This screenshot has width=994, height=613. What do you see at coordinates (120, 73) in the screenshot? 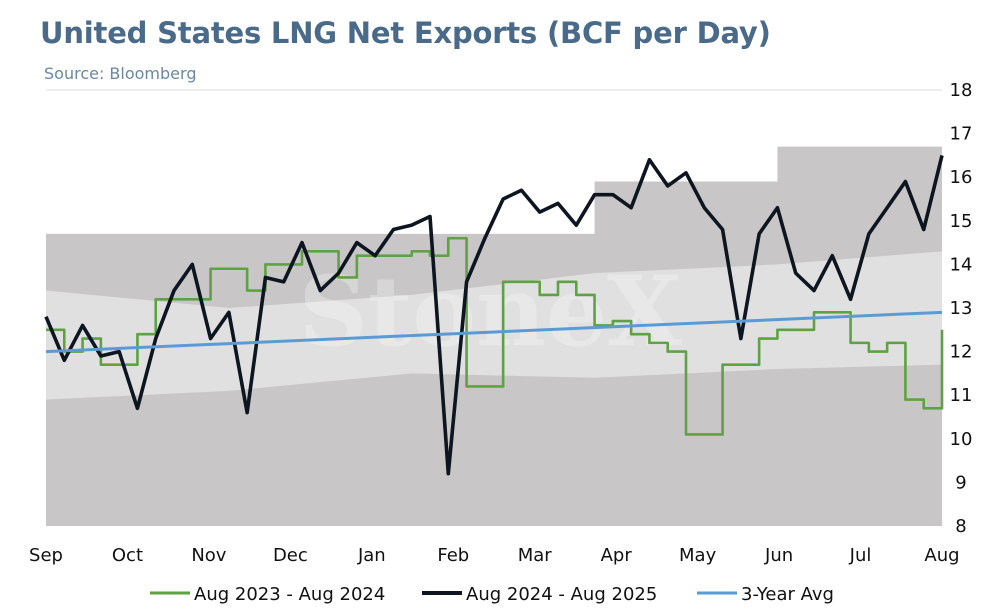
I see `chart-source: Source: Bloomberg` at bounding box center [120, 73].